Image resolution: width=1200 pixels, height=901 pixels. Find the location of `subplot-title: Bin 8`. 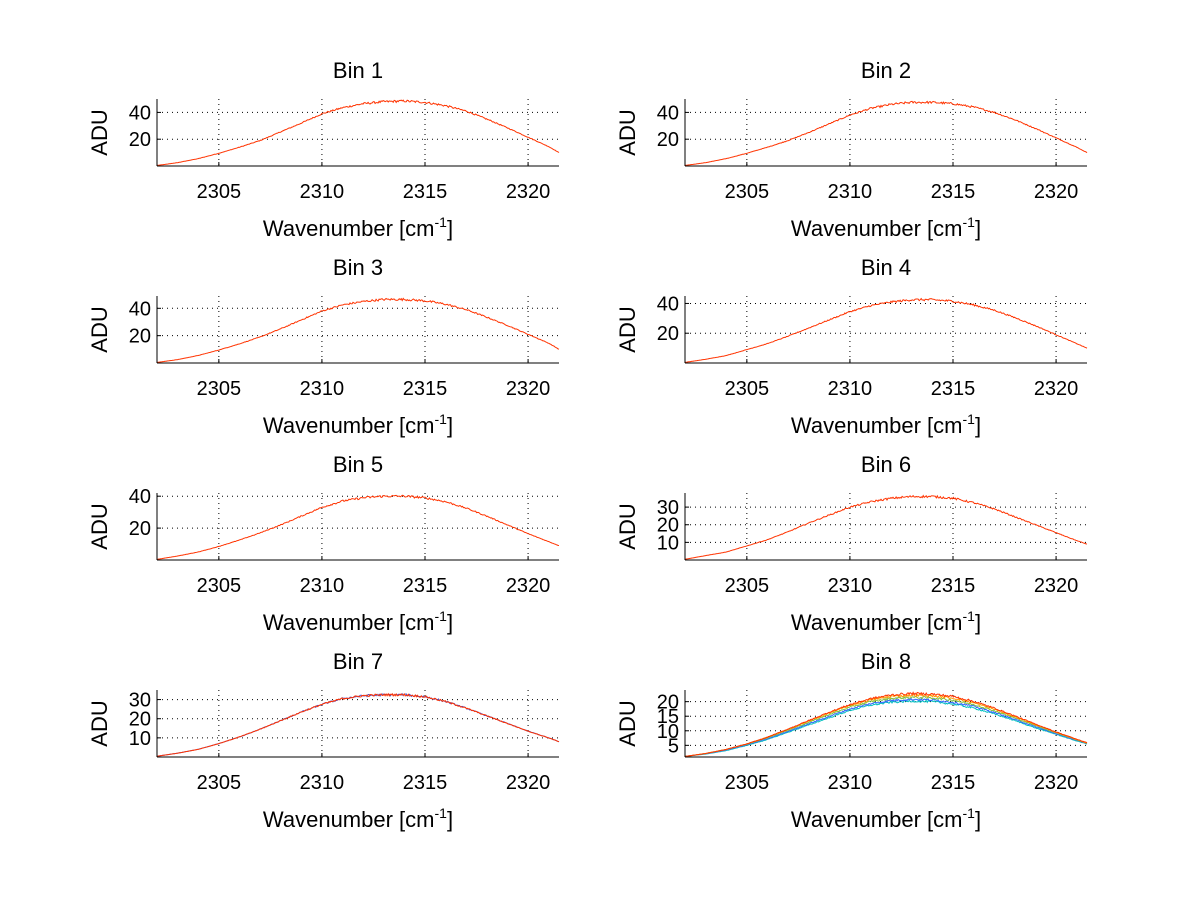

subplot-title: Bin 8 is located at coordinates (886, 661).